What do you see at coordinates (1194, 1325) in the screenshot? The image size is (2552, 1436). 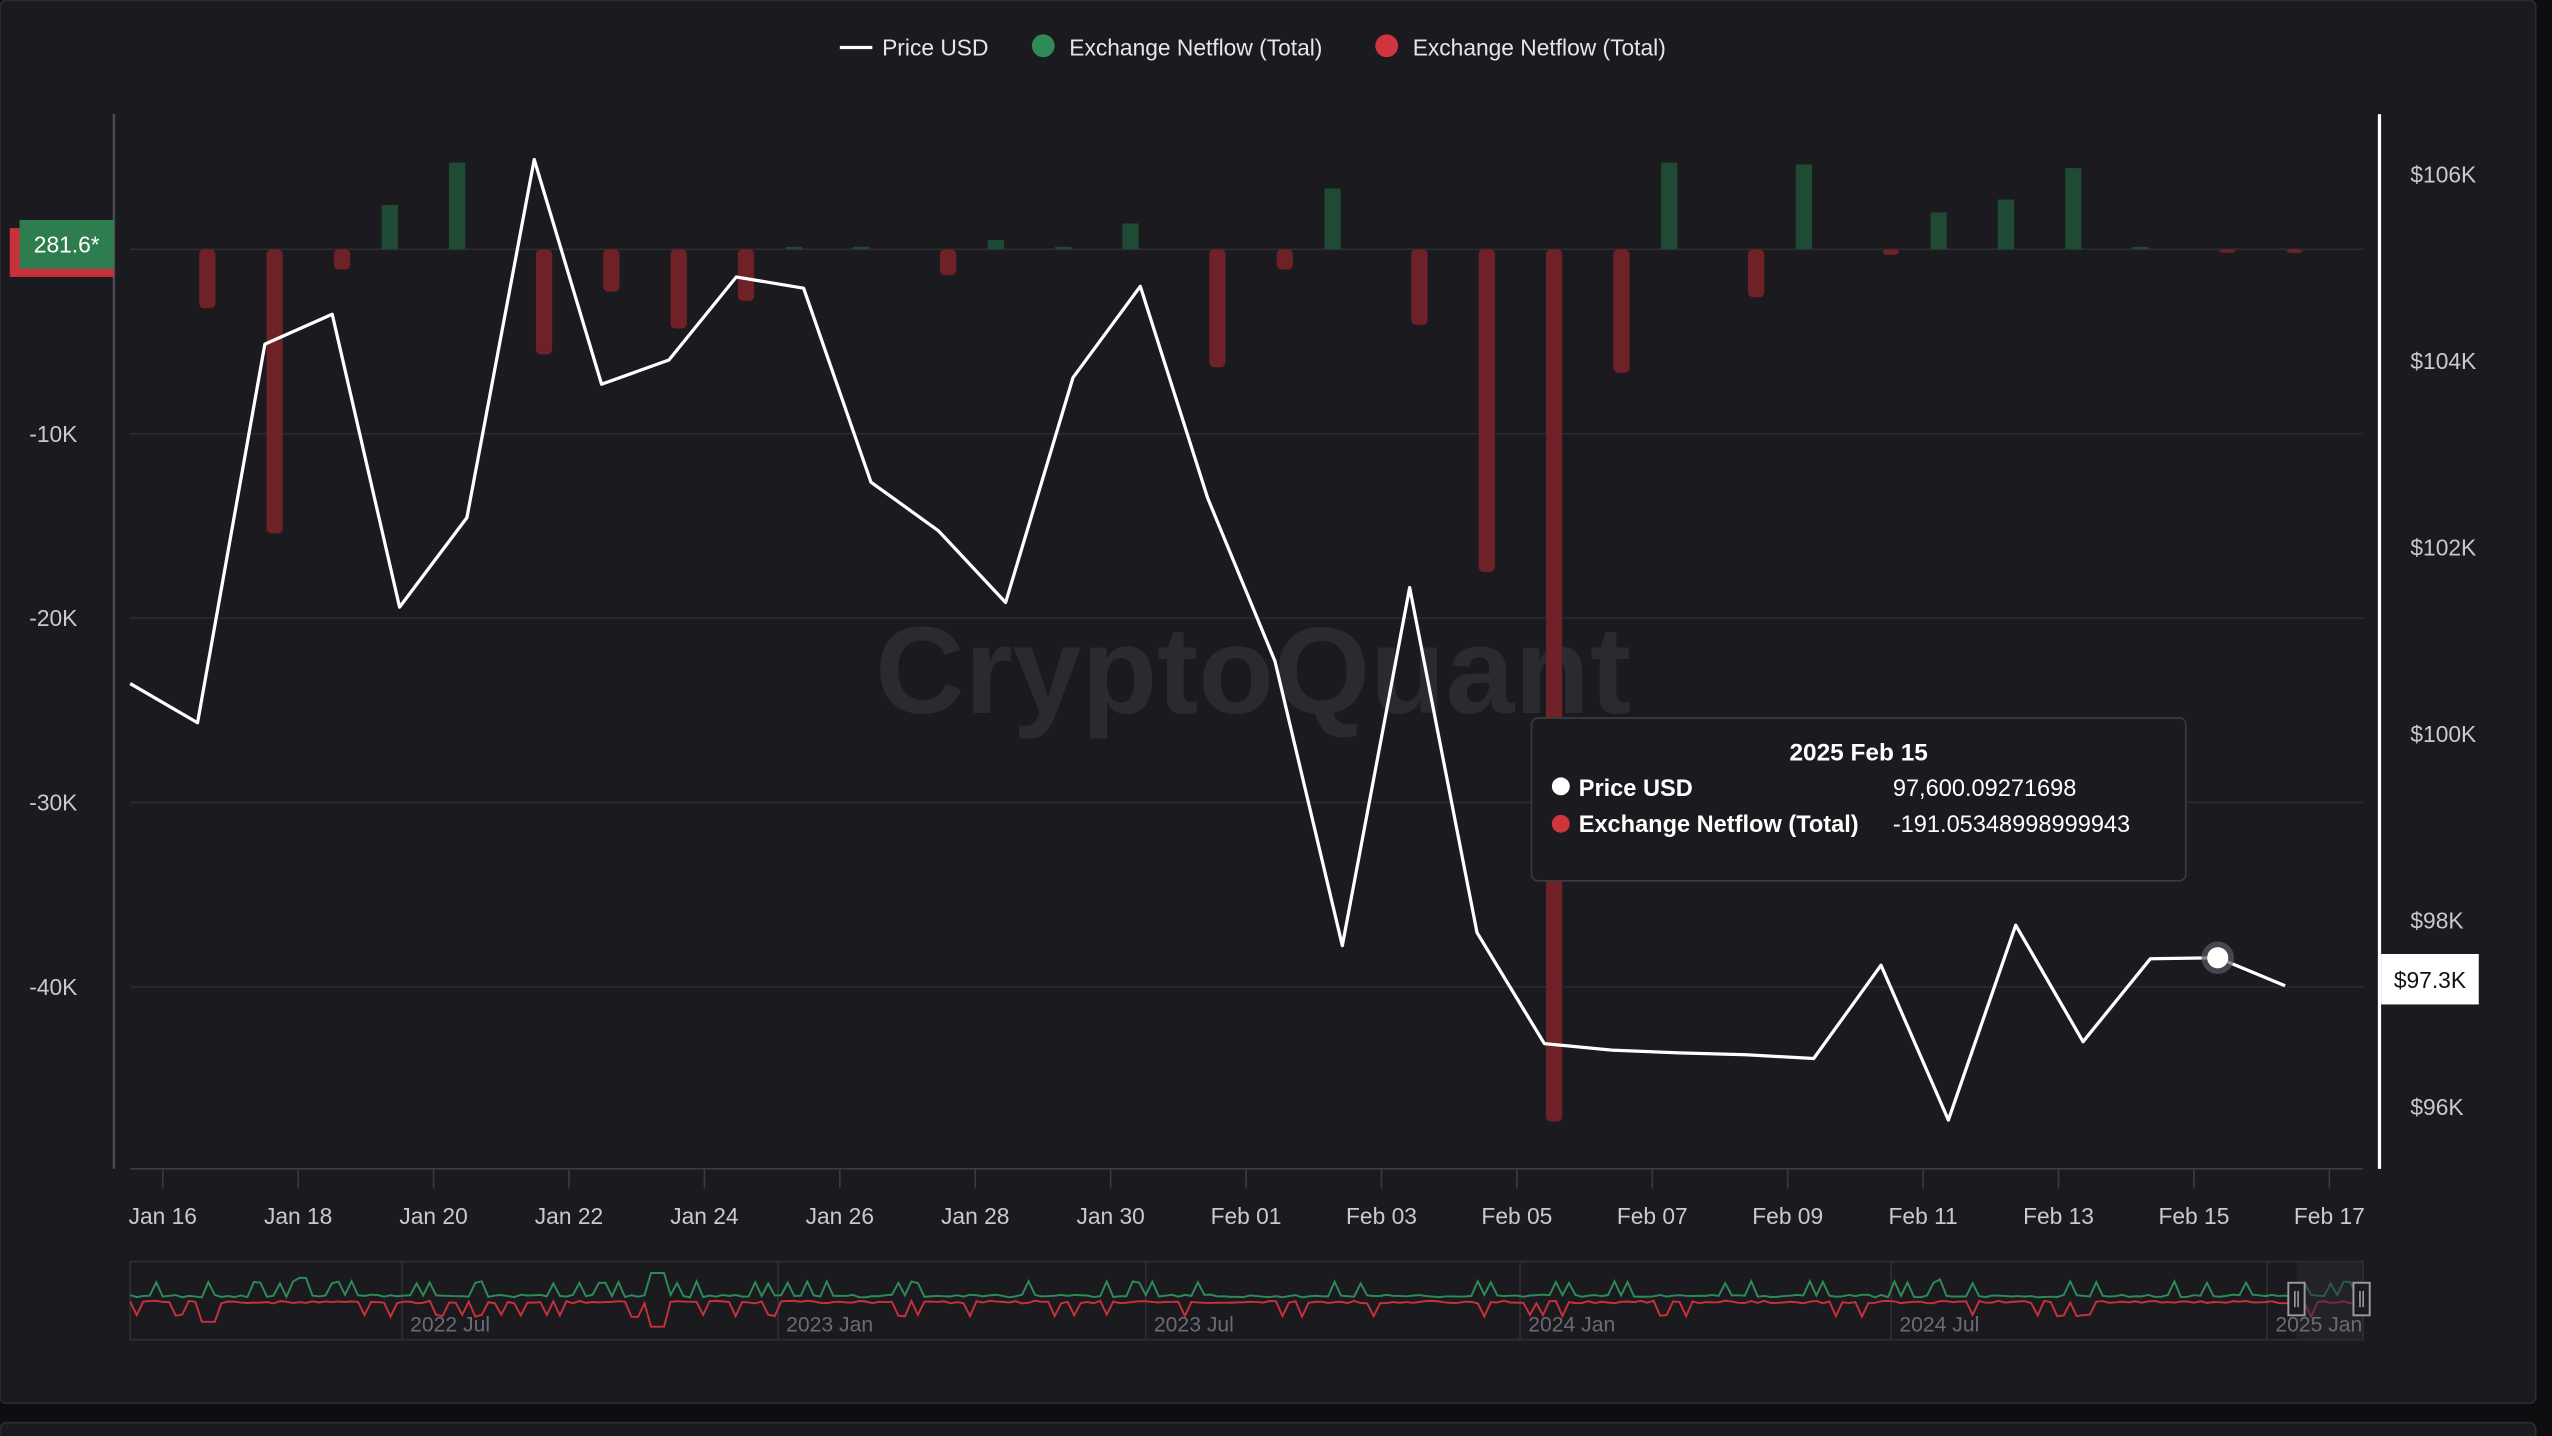 I see `navigator-label: 2023 Jul` at bounding box center [1194, 1325].